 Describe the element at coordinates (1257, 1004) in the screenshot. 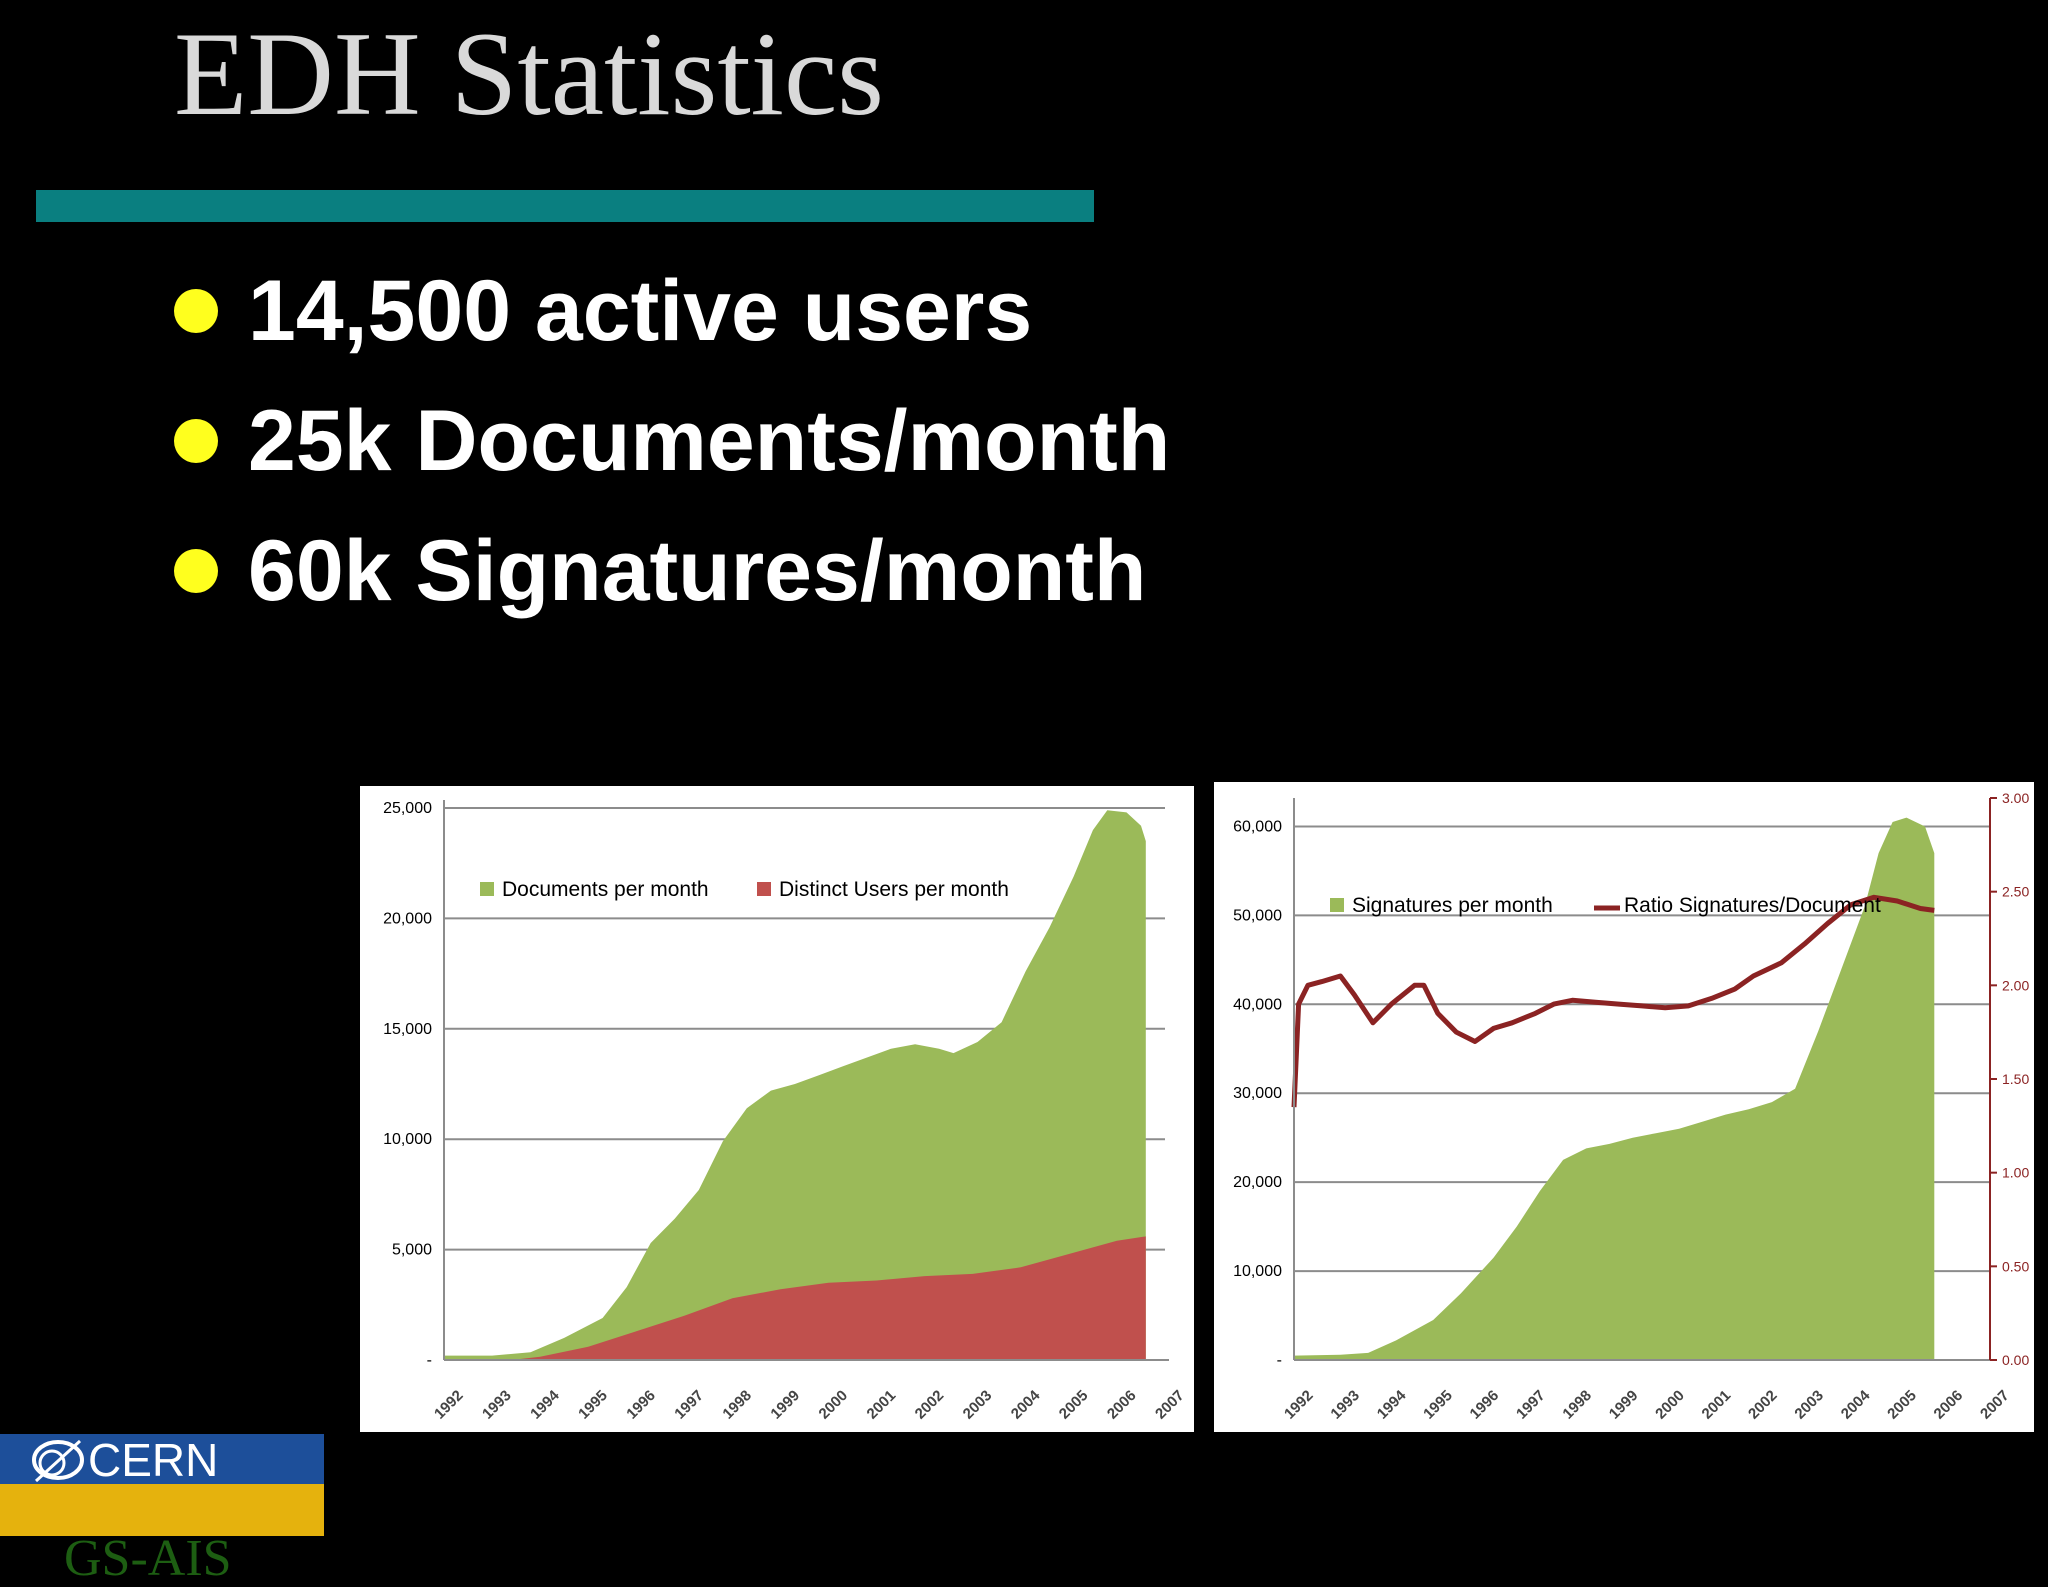

I see `y-tick-label: 40,000` at that location.